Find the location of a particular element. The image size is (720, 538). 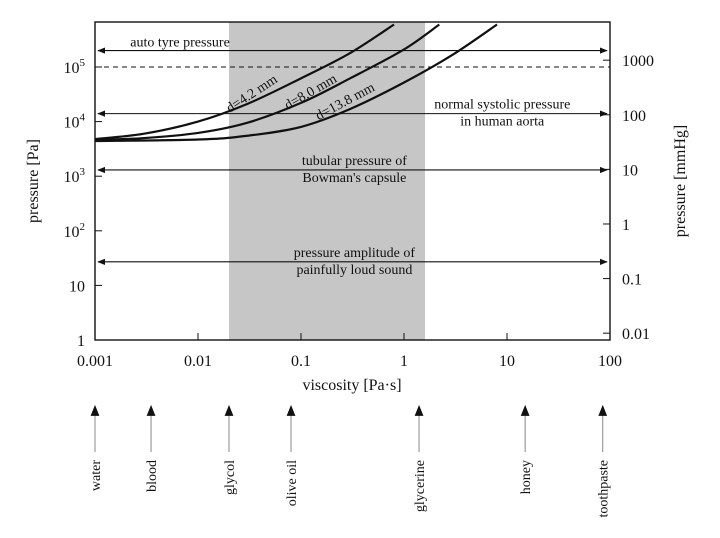

y-right-tick-label: 10 is located at coordinates (630, 170).